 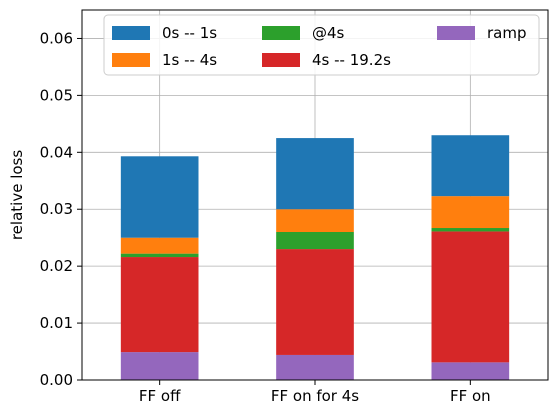 What do you see at coordinates (351, 60) in the screenshot?
I see `legend-entry: 4s -- 19.2s` at bounding box center [351, 60].